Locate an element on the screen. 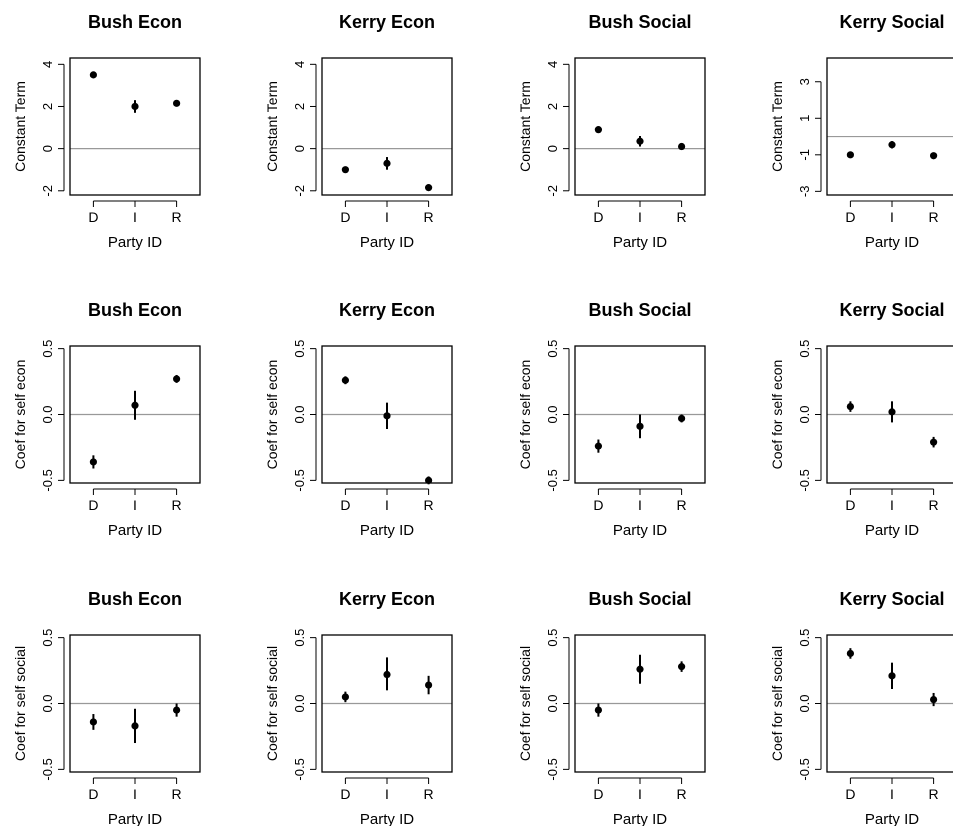  y-tick-label: 1 is located at coordinates (804, 118).